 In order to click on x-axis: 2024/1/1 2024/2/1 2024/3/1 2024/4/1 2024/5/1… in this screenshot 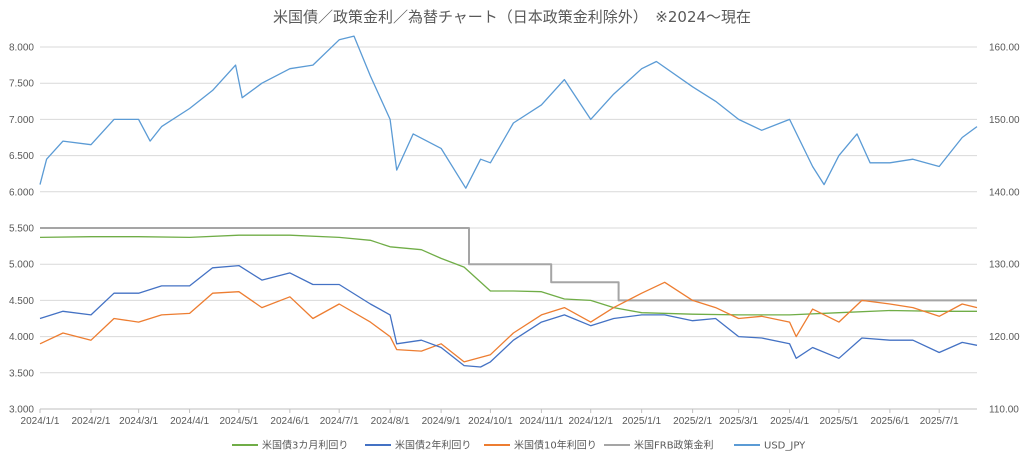, I will do `click(499, 417)`.